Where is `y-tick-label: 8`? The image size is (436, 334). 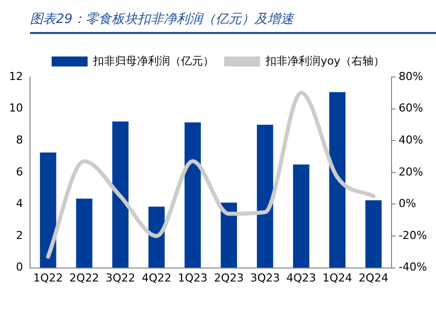 y-tick-label: 8 is located at coordinates (19, 139).